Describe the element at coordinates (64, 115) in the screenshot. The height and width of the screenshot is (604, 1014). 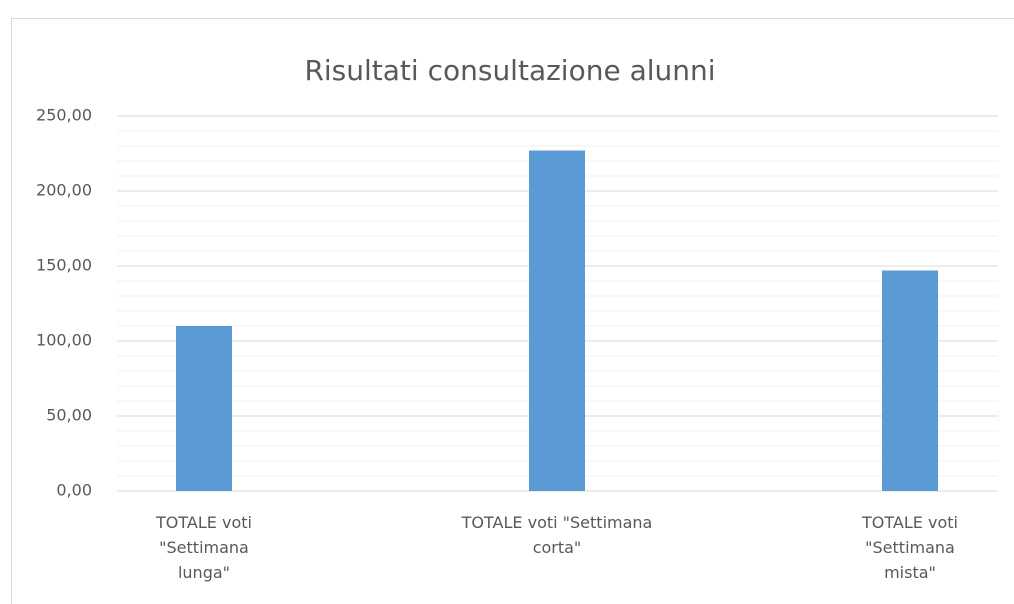
I see `y-tick-label: 250,00` at that location.